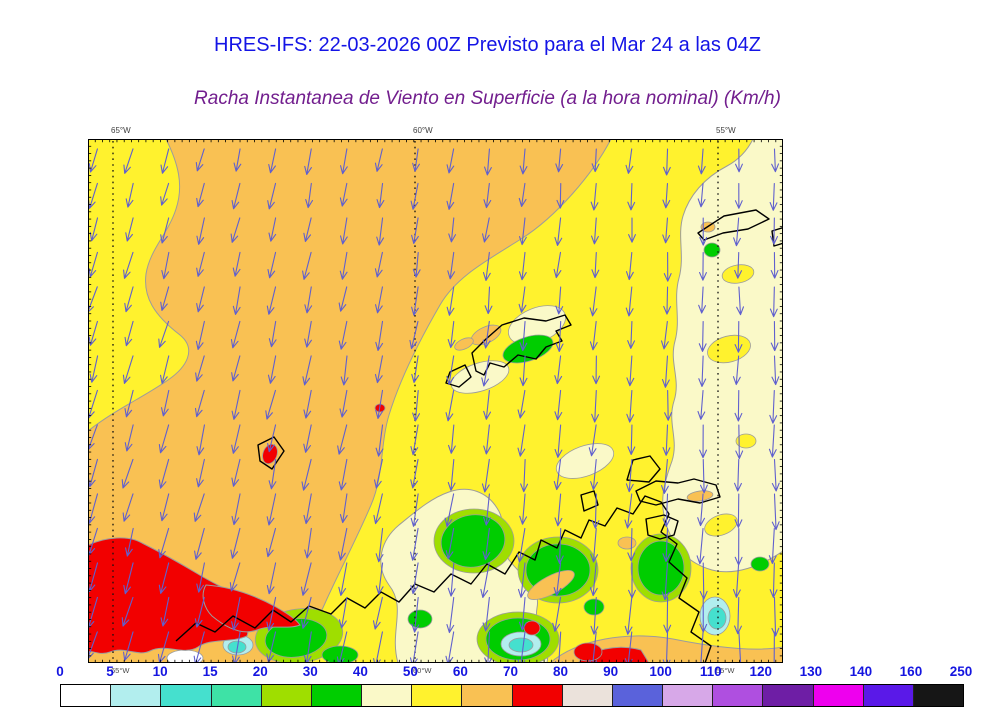  Describe the element at coordinates (660, 671) in the screenshot. I see `colorbar-tick-label: 100` at that location.